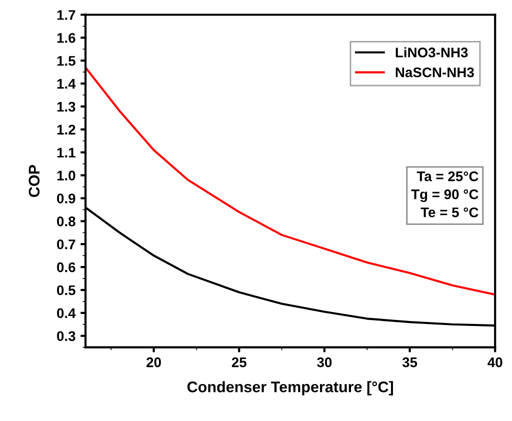  I want to click on y-tick-label: 0.4, so click(66, 313).